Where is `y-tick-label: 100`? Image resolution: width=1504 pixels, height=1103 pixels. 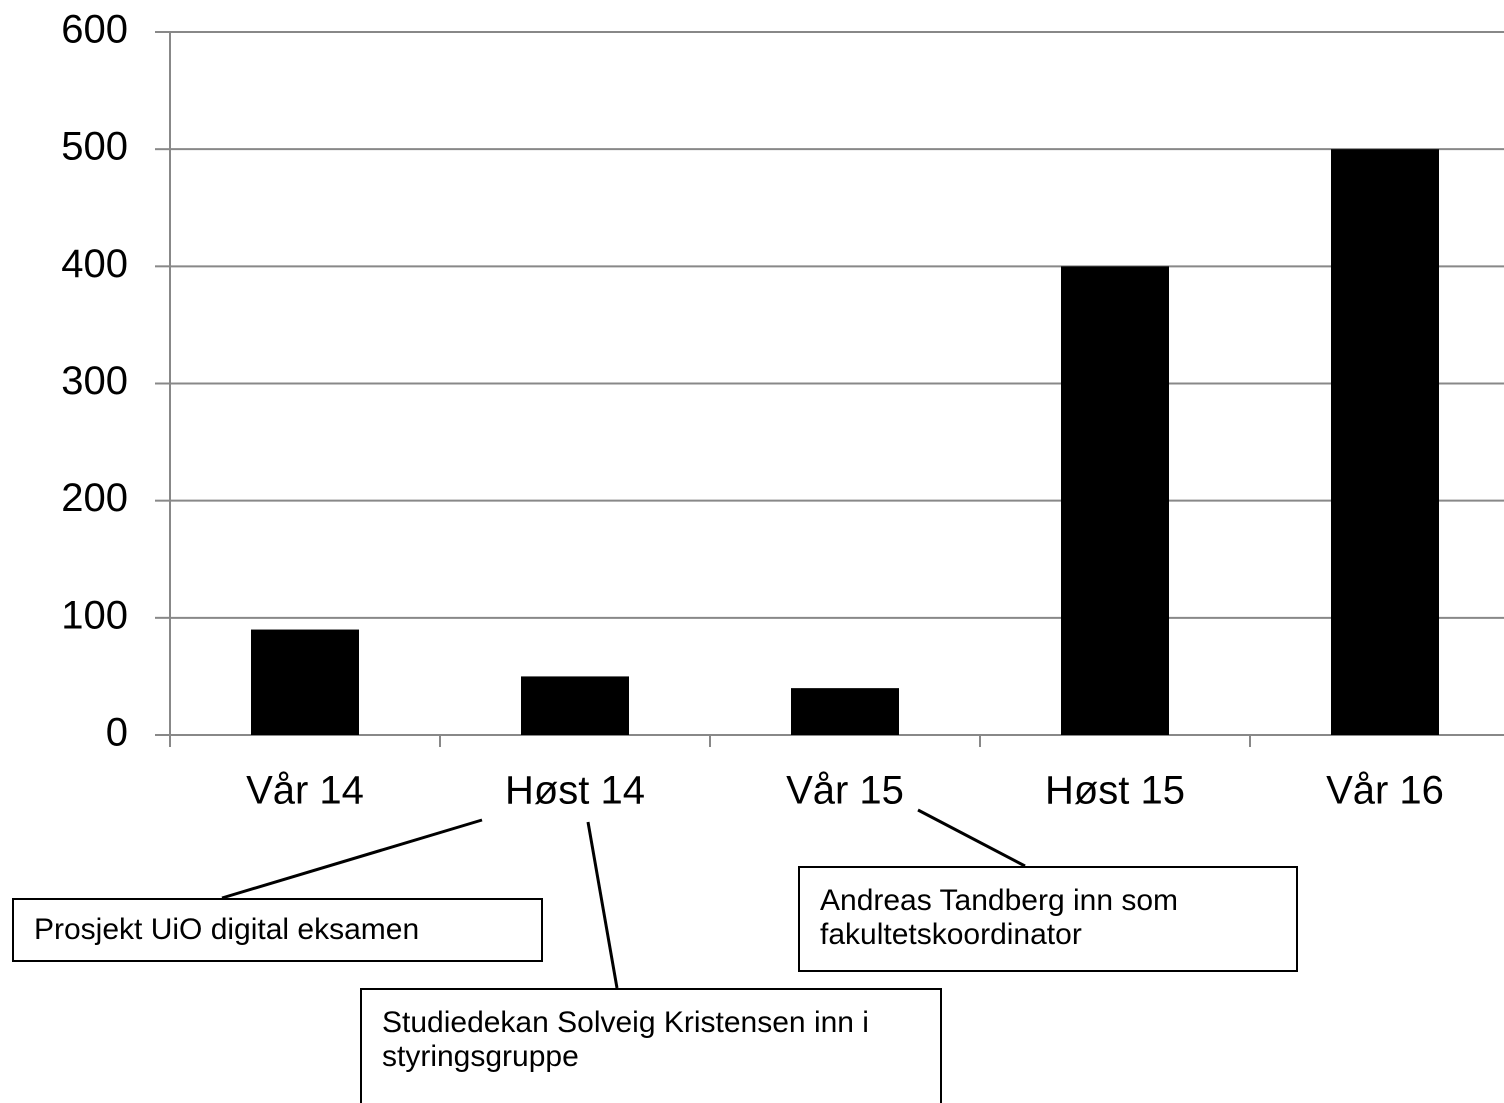 y-tick-label: 100 is located at coordinates (94, 615).